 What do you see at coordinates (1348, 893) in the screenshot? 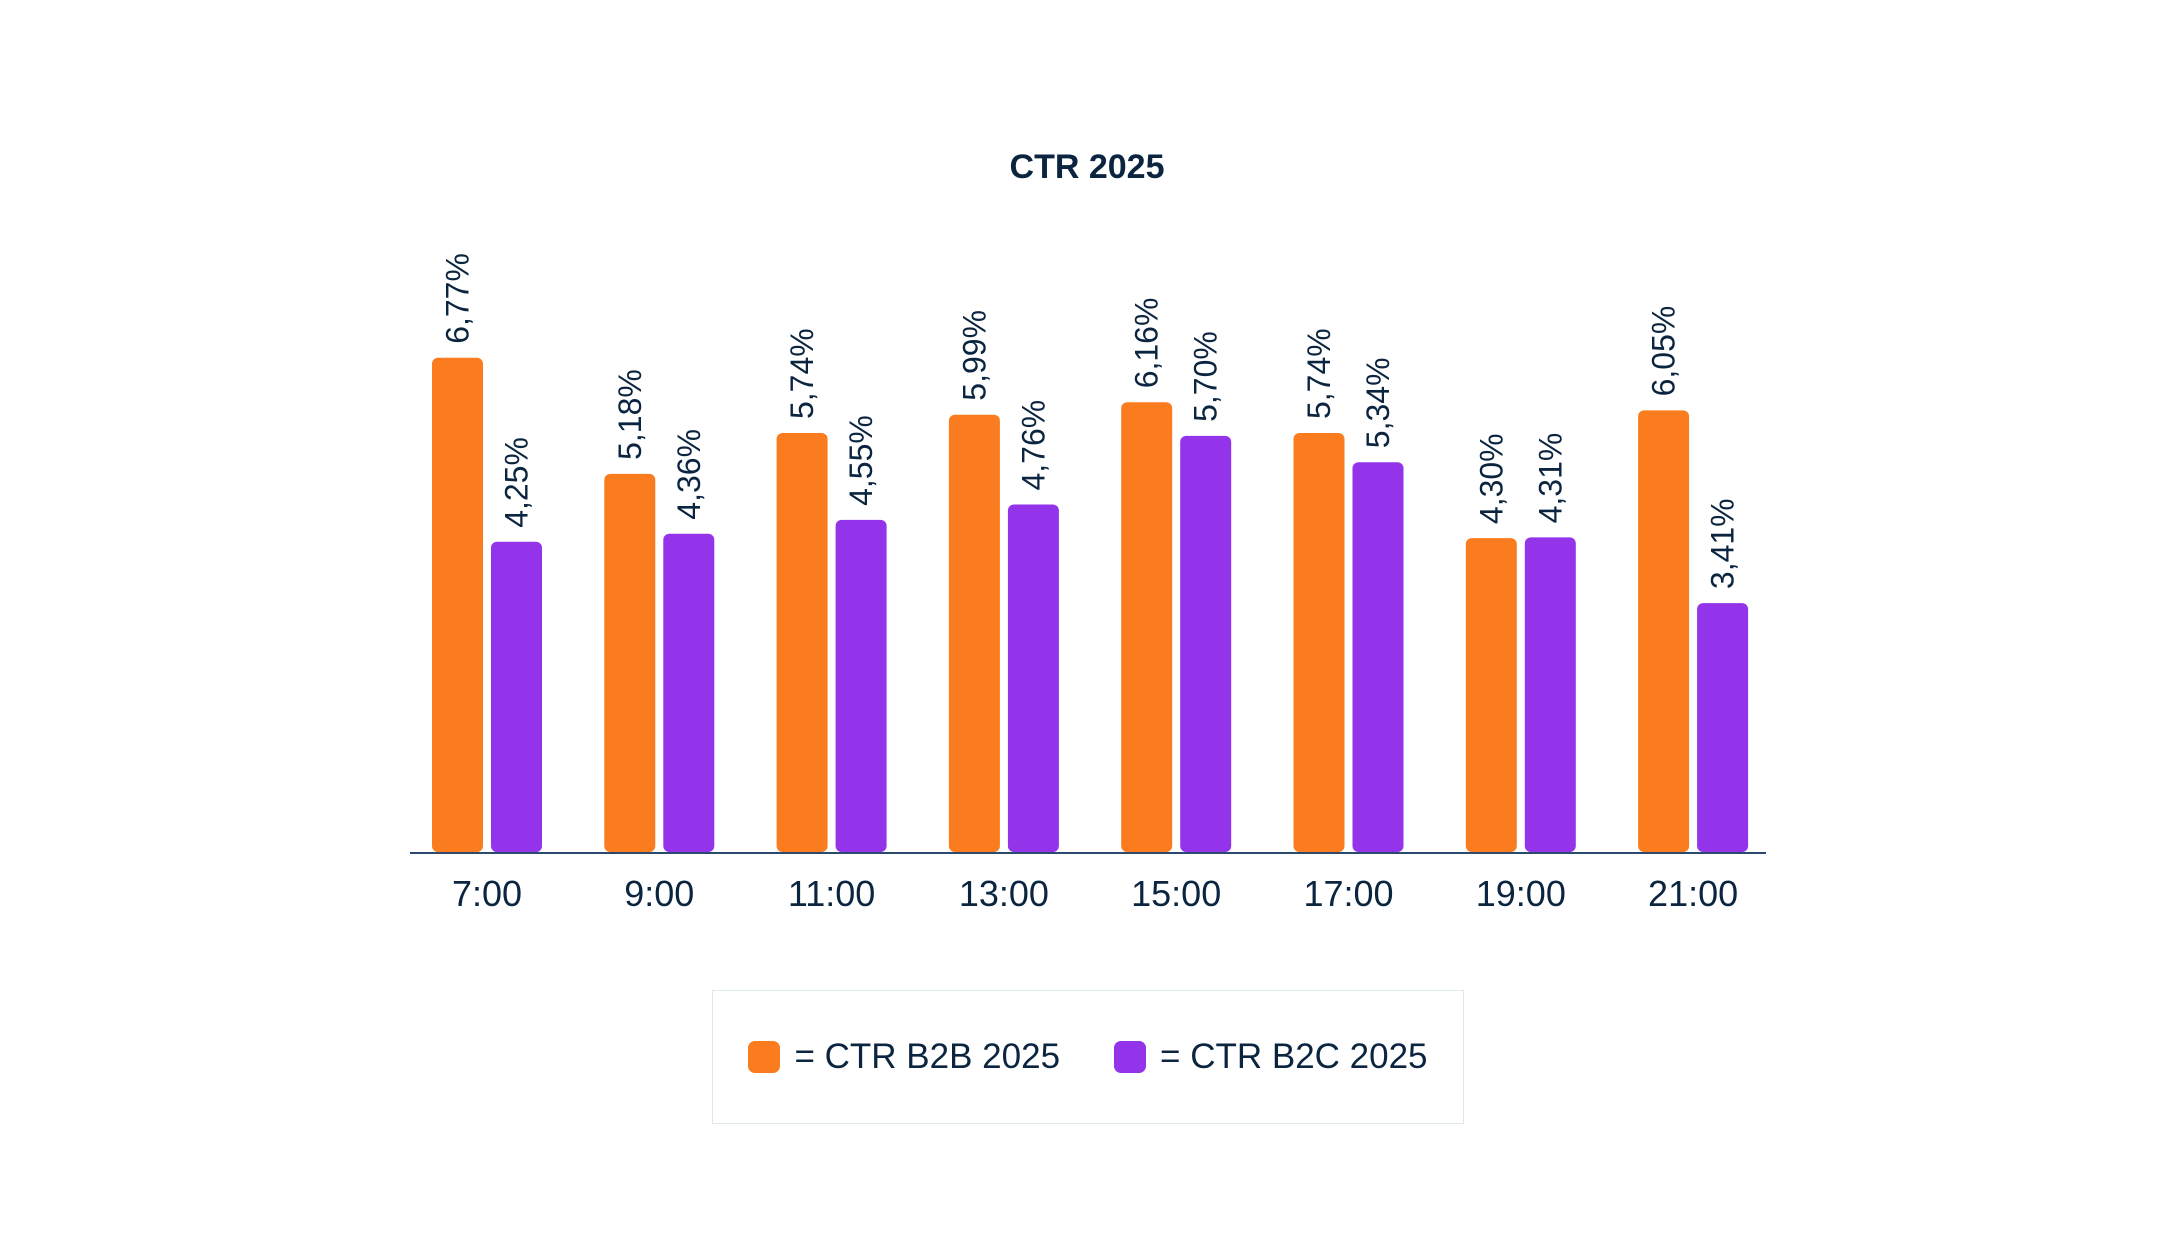
I see `x-tick-label-1700: 17:00` at bounding box center [1348, 893].